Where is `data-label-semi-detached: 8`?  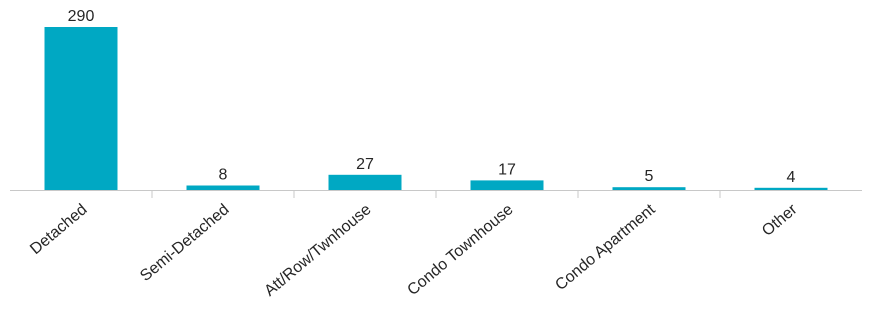 data-label-semi-detached: 8 is located at coordinates (223, 175).